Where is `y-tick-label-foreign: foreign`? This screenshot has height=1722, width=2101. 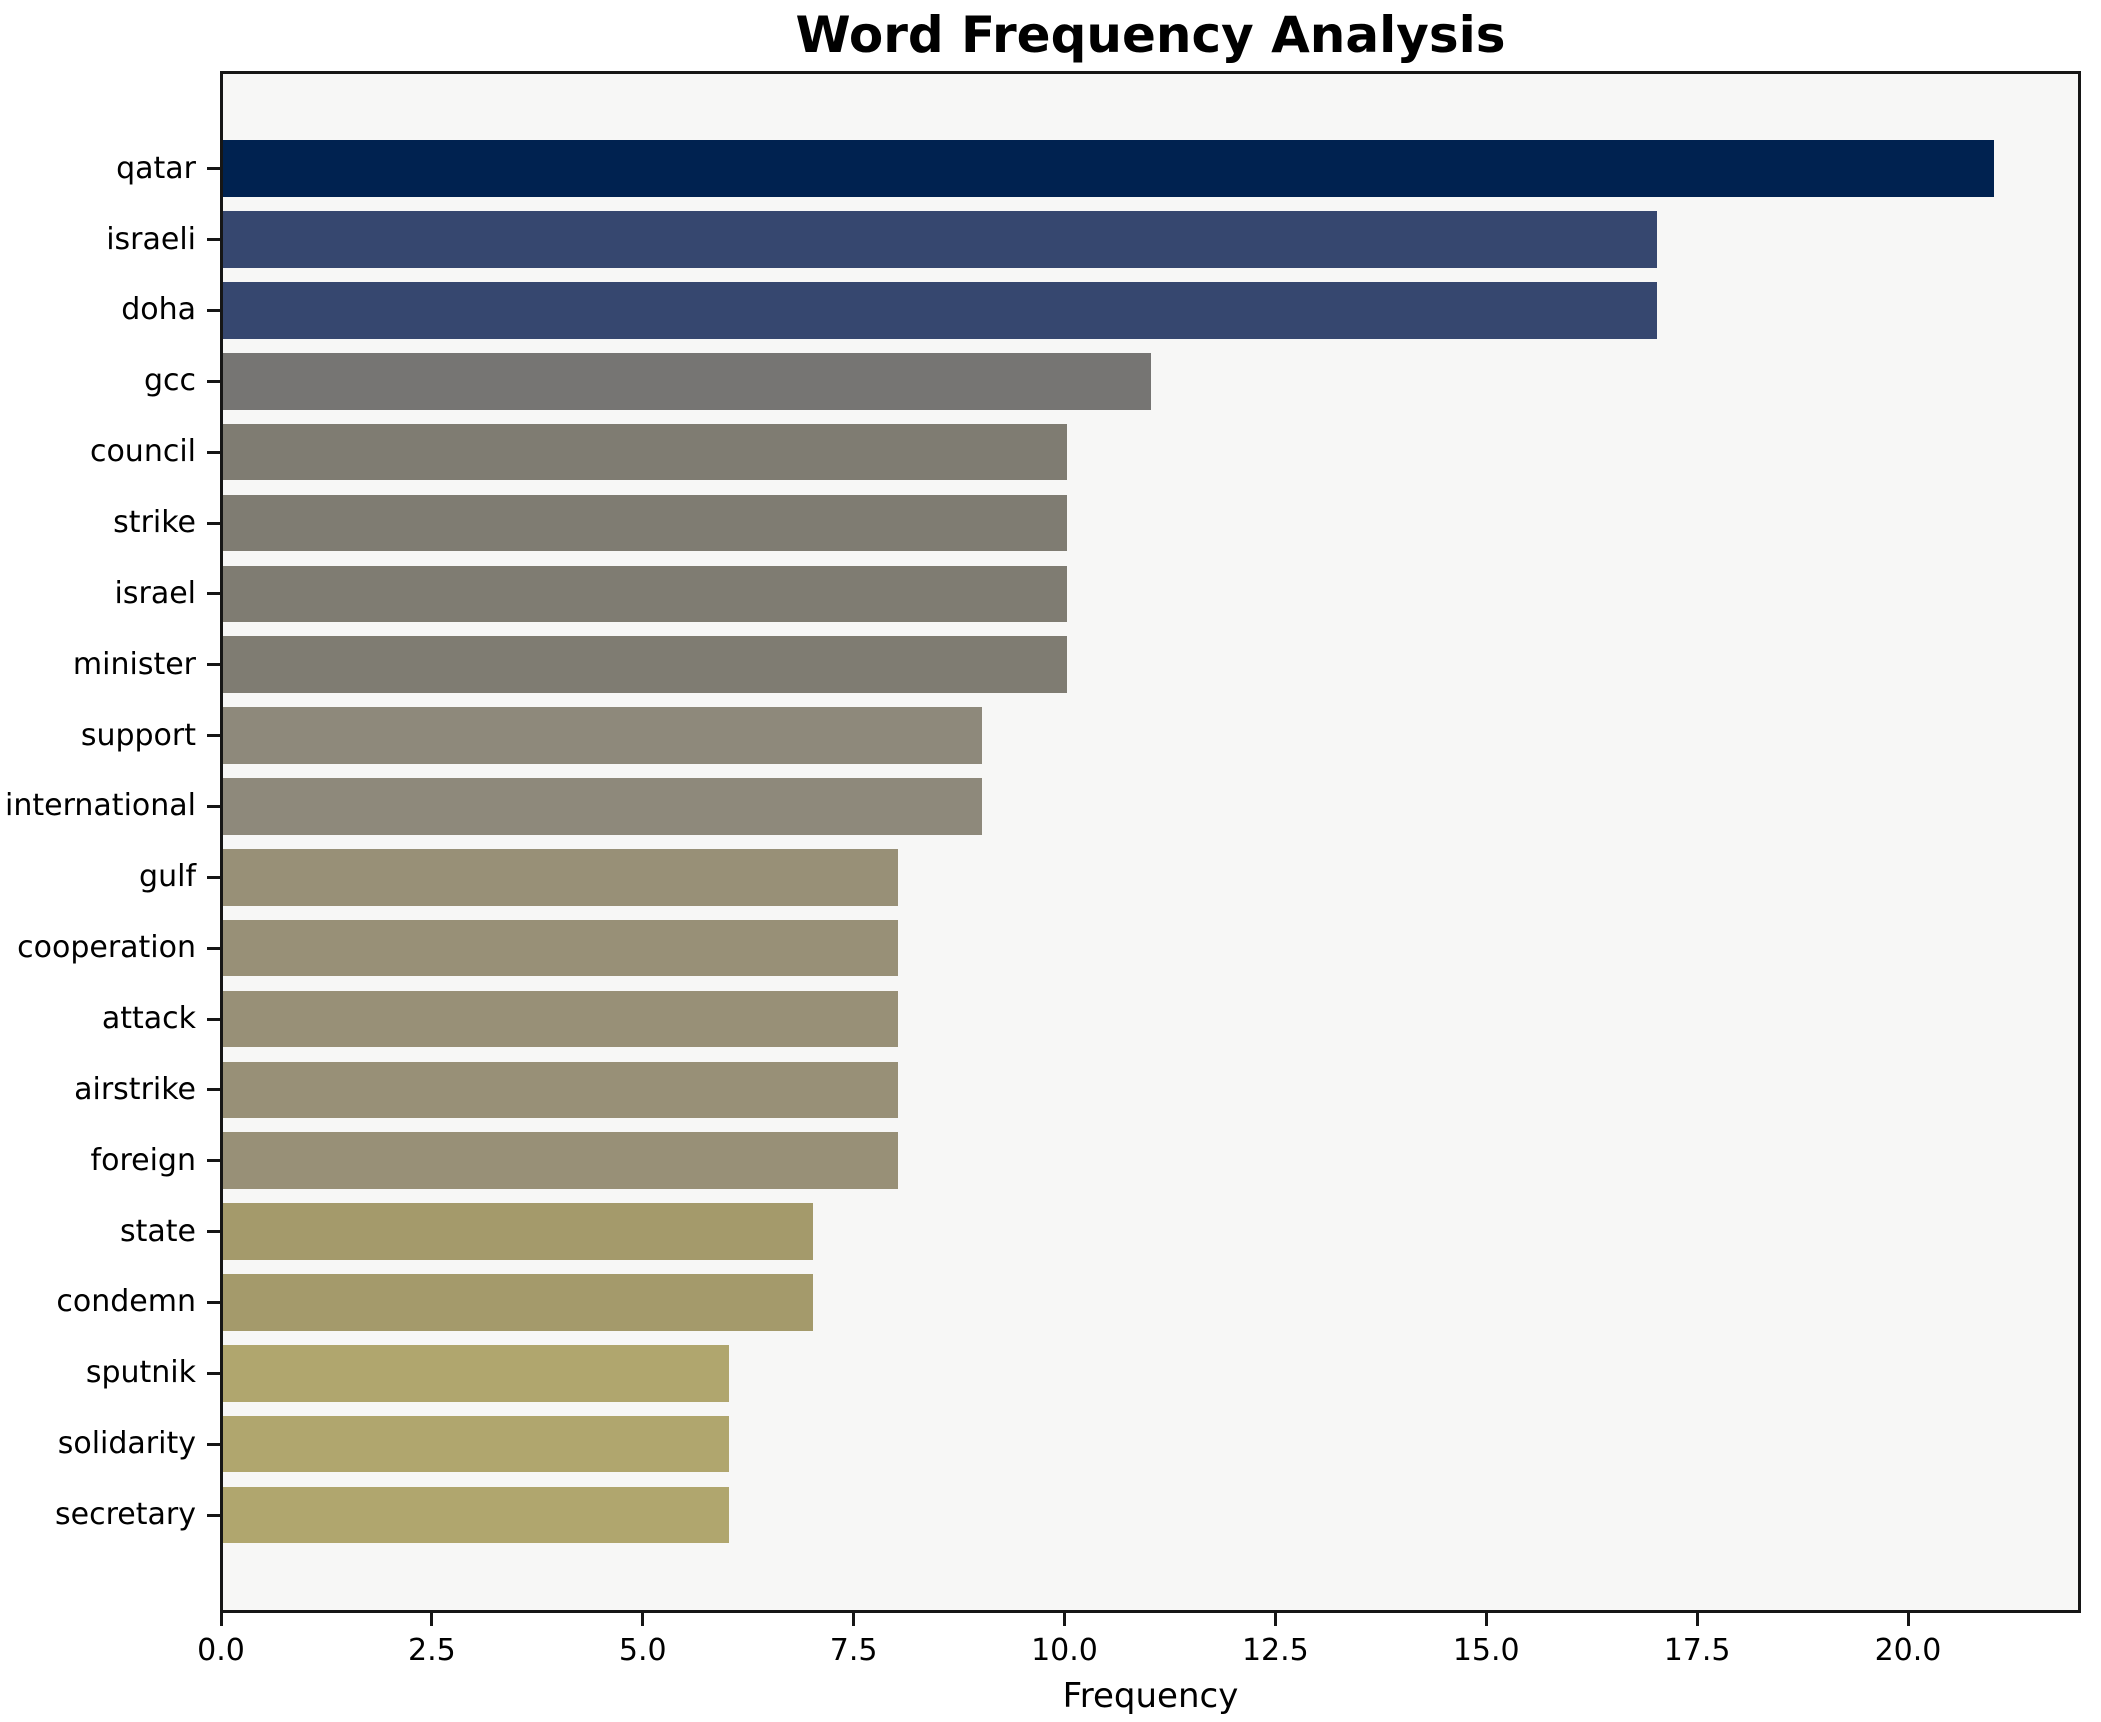
y-tick-label-foreign: foreign is located at coordinates (143, 1160).